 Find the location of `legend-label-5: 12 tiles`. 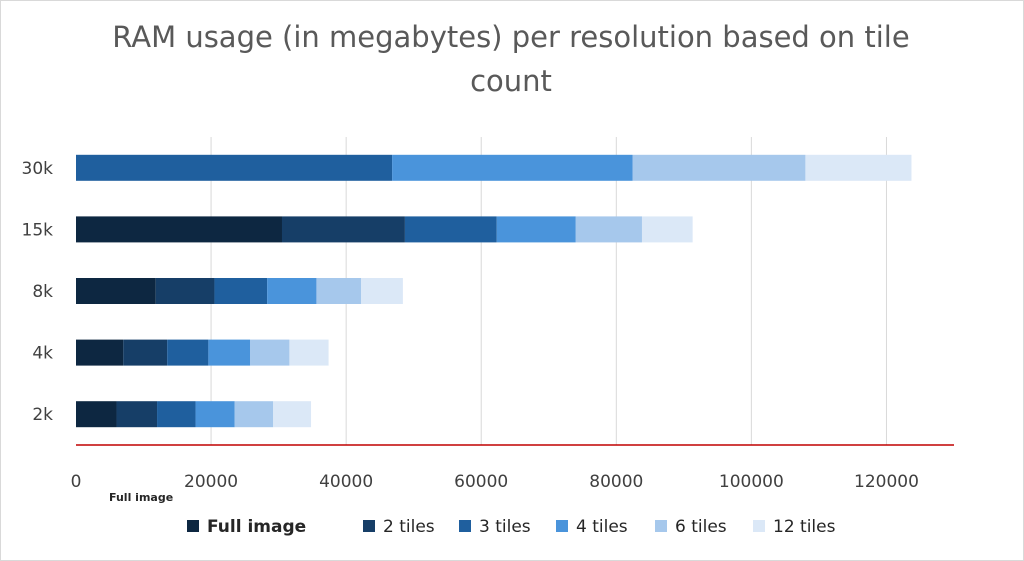

legend-label-5: 12 tiles is located at coordinates (804, 527).